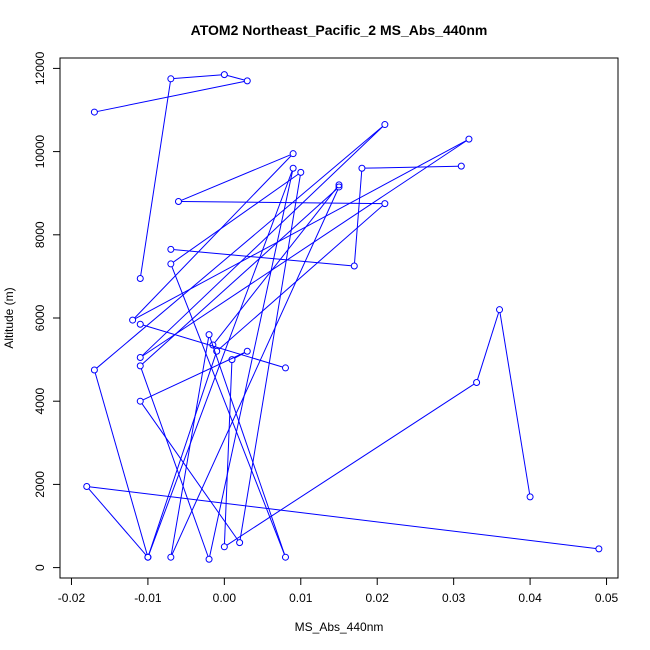 This screenshot has height=650, width=650. What do you see at coordinates (339, 627) in the screenshot?
I see `x-axis-label: MS_Abs_440nm` at bounding box center [339, 627].